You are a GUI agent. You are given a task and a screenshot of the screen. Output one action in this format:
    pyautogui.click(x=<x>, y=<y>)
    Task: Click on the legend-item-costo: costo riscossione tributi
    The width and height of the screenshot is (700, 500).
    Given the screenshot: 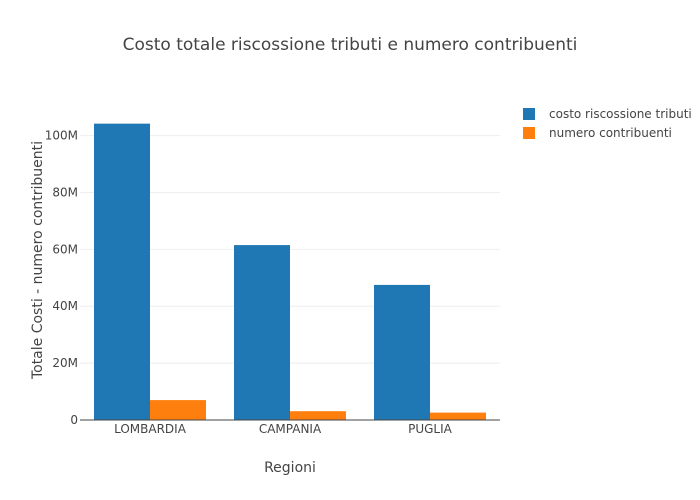 What is the action you would take?
    pyautogui.click(x=607, y=114)
    